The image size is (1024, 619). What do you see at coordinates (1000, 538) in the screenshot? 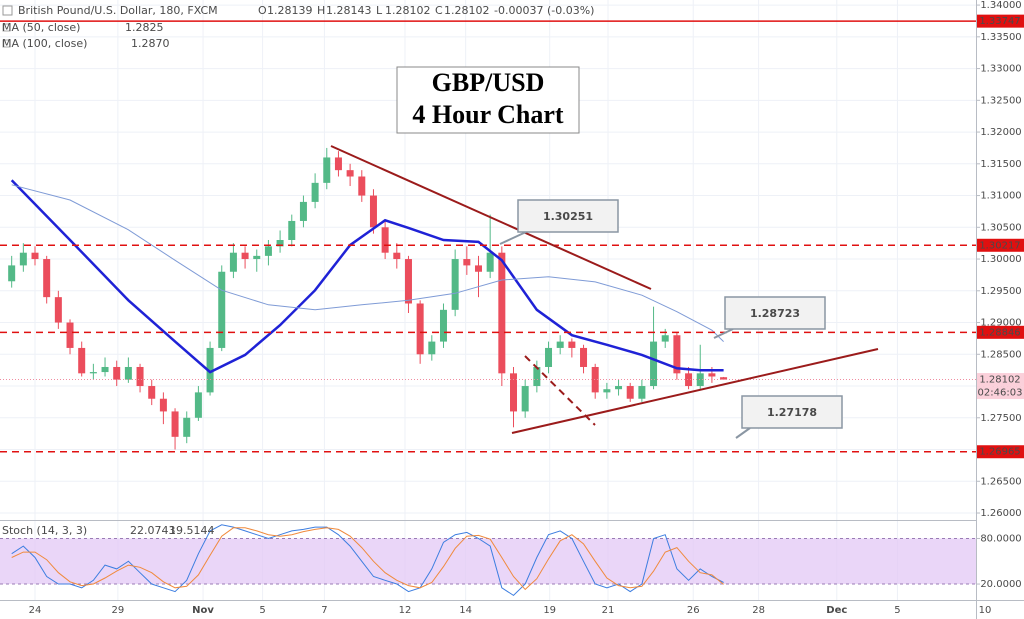
I see `y-tick-label: 80.0000` at bounding box center [1000, 538].